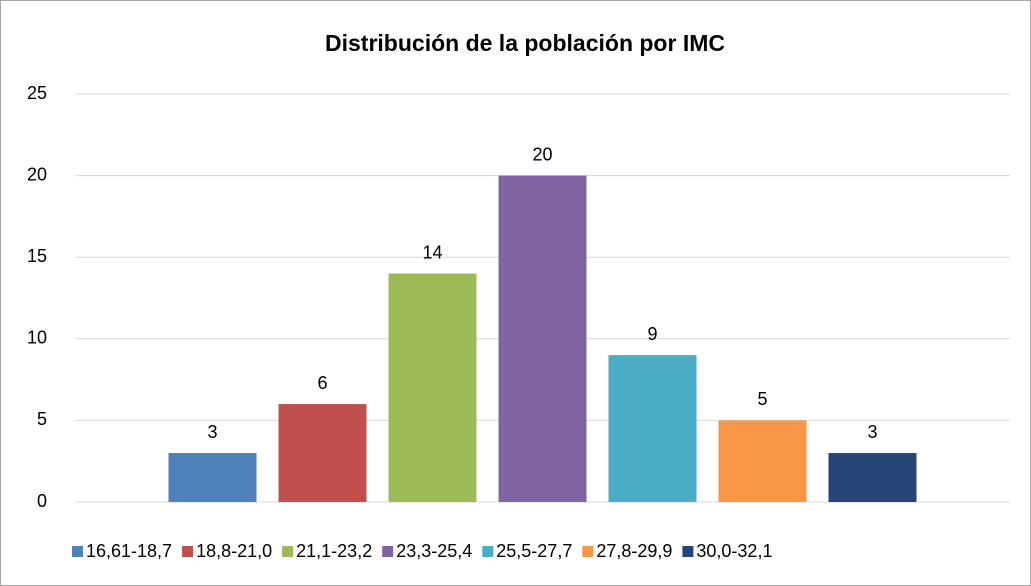 This screenshot has height=586, width=1031. Describe the element at coordinates (322, 383) in the screenshot. I see `data-label: 6` at that location.